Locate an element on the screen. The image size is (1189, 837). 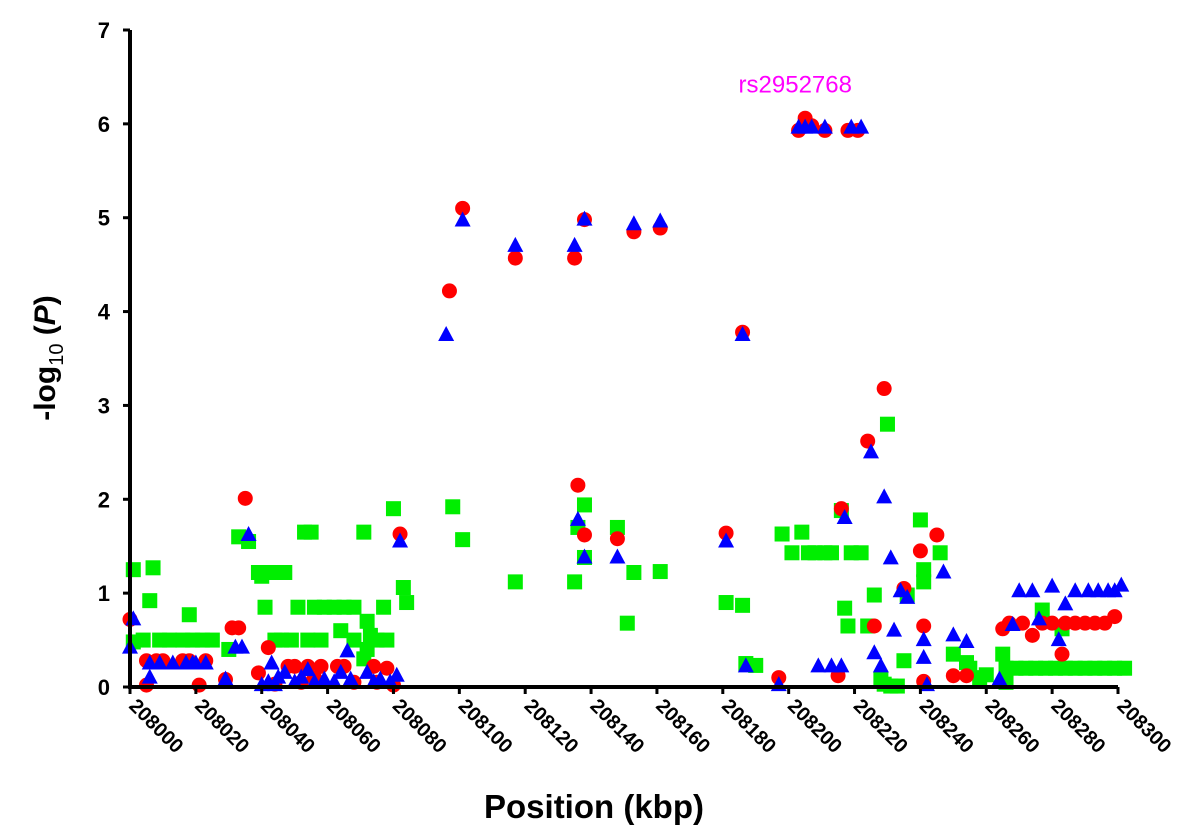
y-axis-title-subscript: 10 is located at coordinates (57, 355).